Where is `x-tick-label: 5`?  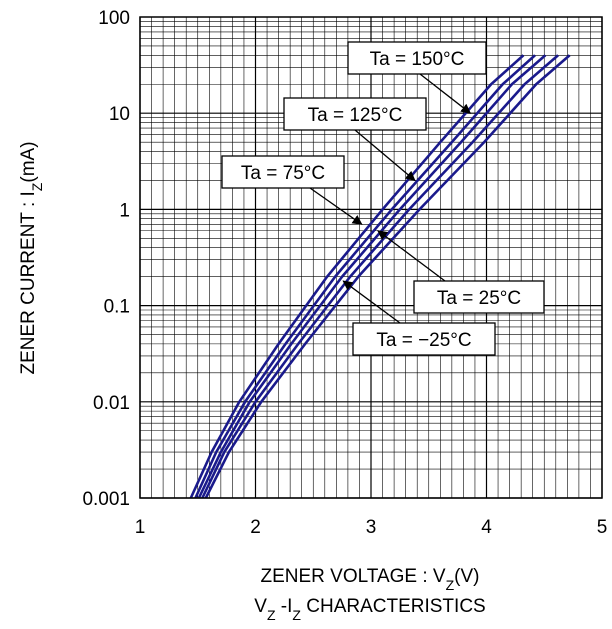
x-tick-label: 5 is located at coordinates (602, 527).